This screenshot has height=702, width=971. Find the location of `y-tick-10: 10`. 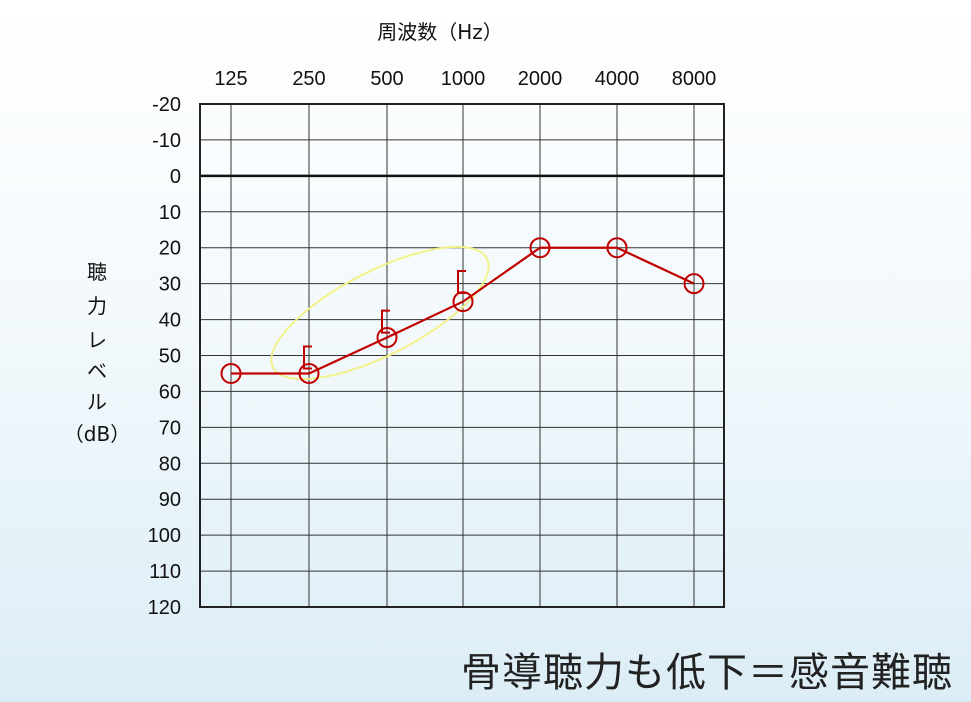

y-tick-10: 10 is located at coordinates (170, 213).